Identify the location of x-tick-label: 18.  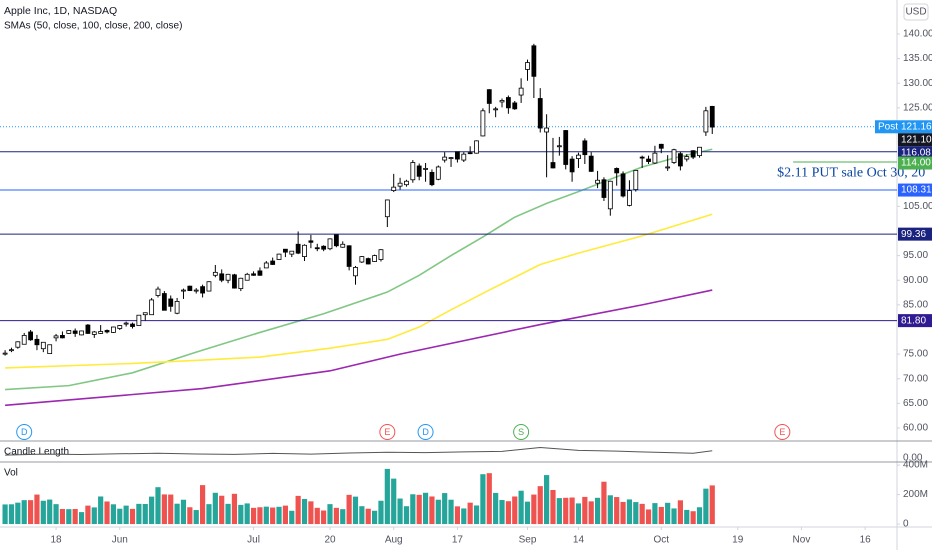
(57, 540).